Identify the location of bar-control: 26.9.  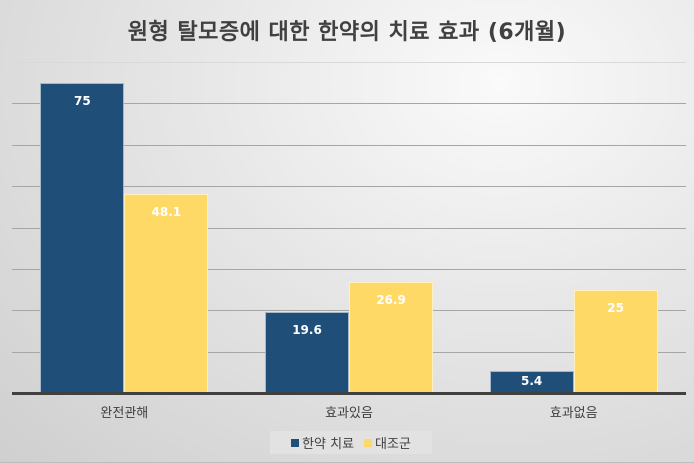
(391, 337).